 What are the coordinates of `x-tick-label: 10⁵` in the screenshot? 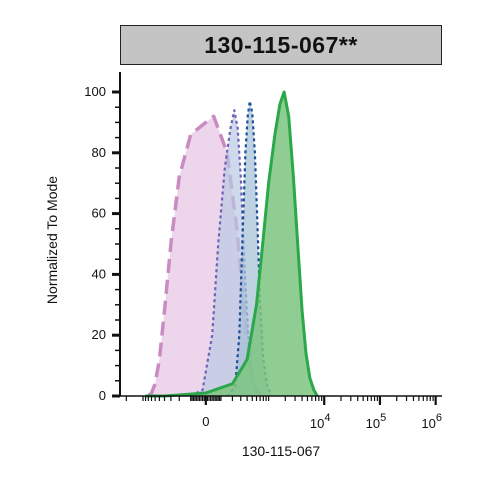 It's located at (376, 421).